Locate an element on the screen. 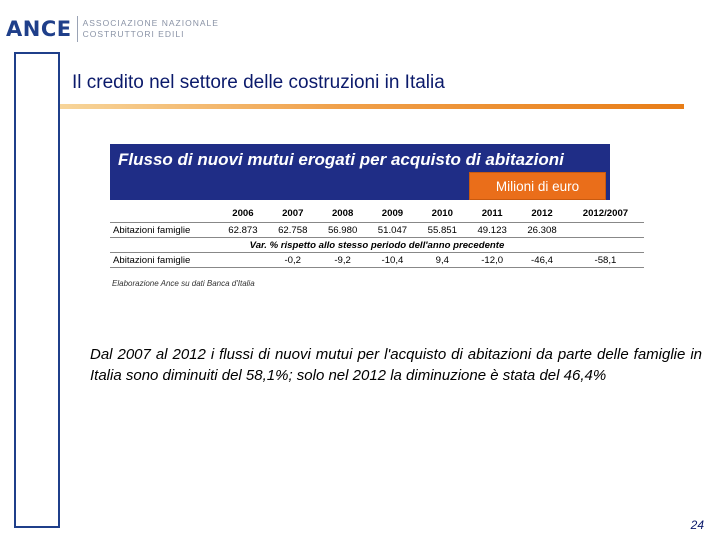 Image resolution: width=720 pixels, height=540 pixels. column-header: 2006 is located at coordinates (243, 213).